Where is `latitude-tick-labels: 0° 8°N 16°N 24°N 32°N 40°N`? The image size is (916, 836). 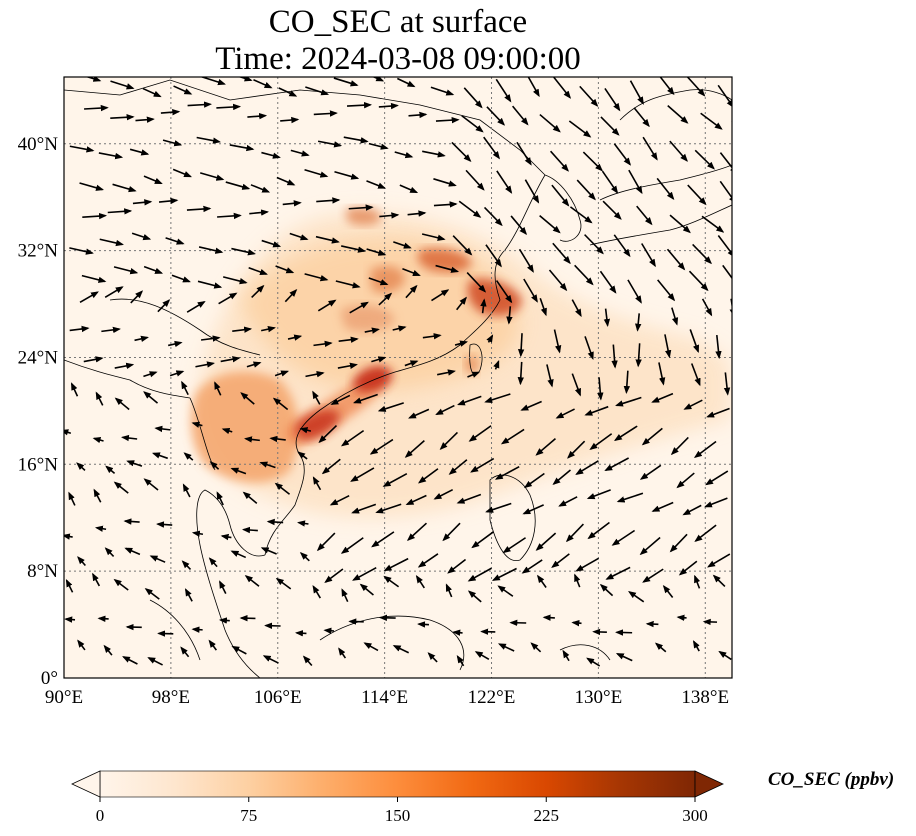
latitude-tick-labels: 0° 8°N 16°N 24°N 32°N 40°N is located at coordinates (38, 411).